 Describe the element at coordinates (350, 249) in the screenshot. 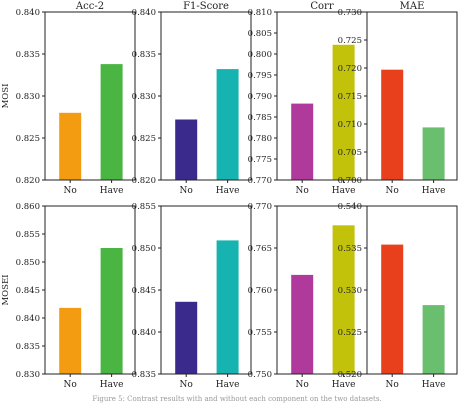

I see `y-tick-label: 0.535` at that location.